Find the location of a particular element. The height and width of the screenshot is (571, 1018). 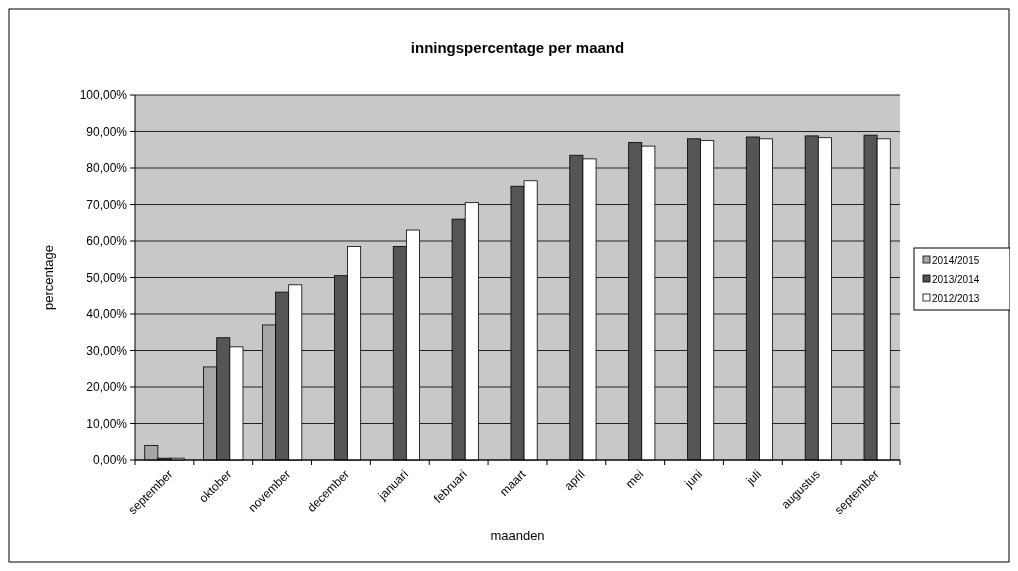

y-tick-label: 20,00% is located at coordinates (107, 387).